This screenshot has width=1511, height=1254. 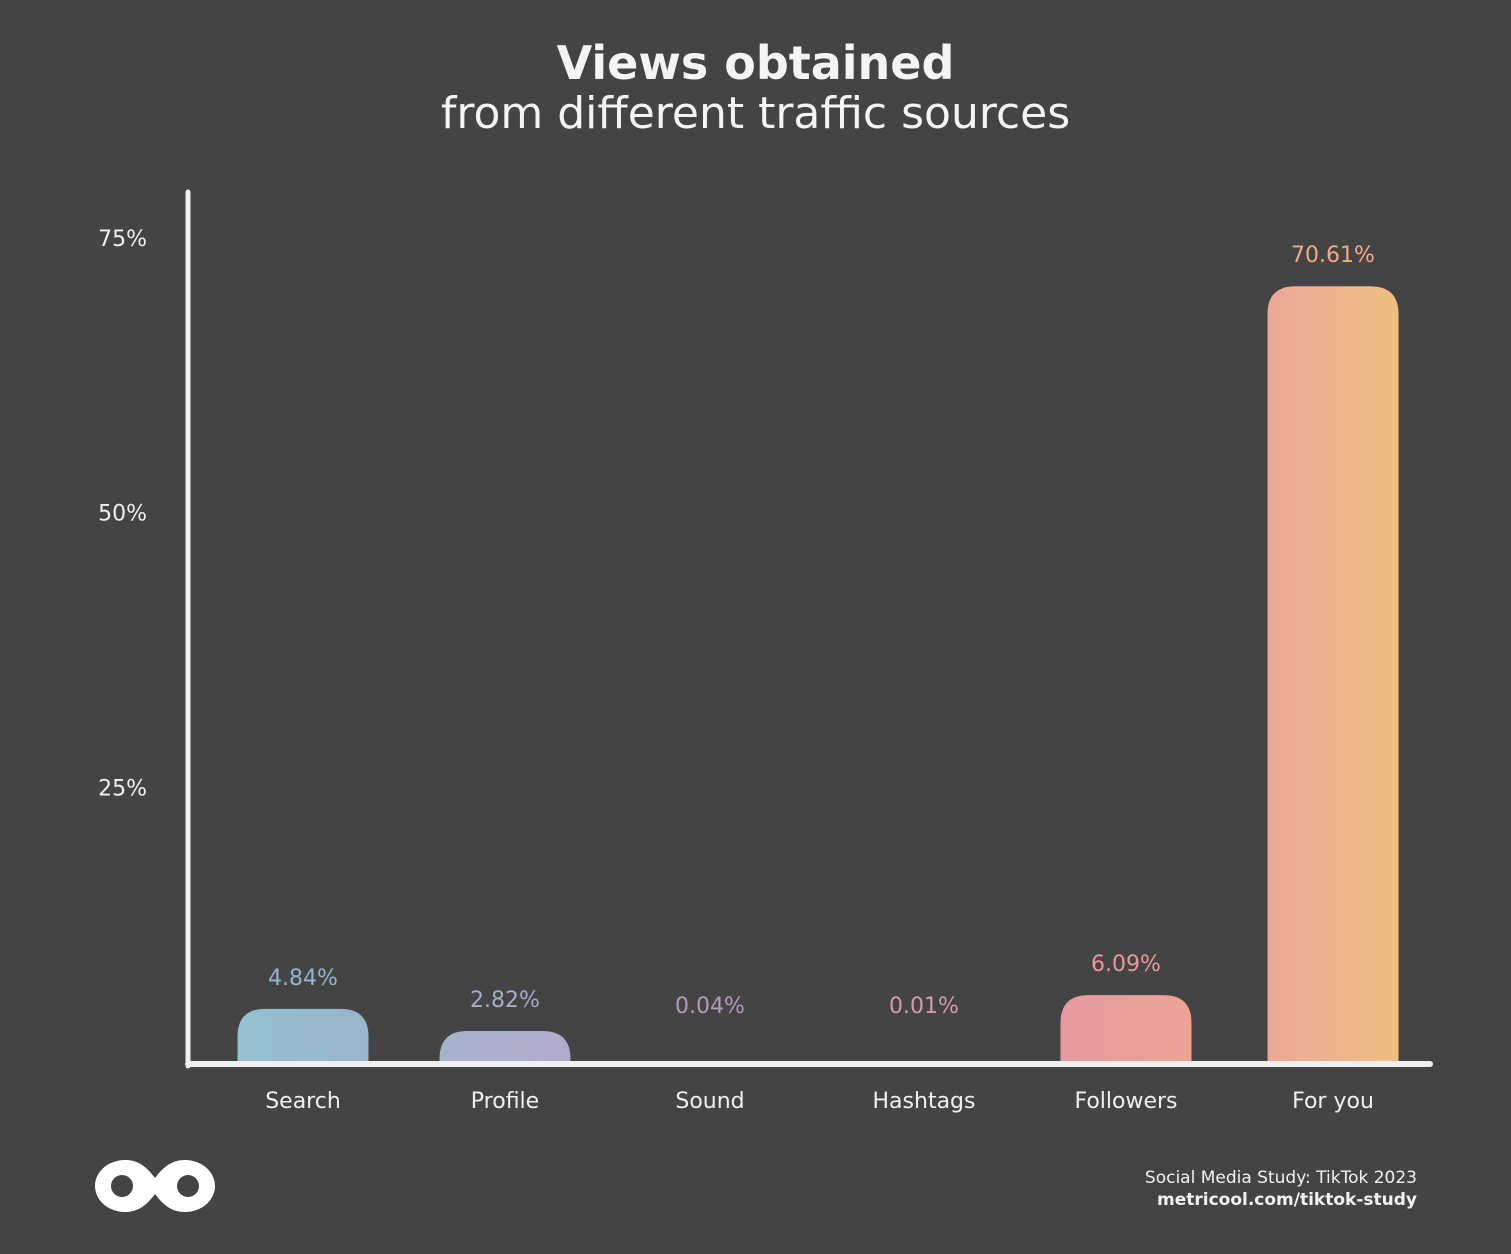 I want to click on x-tick-label: Followers, so click(x=1125, y=1101).